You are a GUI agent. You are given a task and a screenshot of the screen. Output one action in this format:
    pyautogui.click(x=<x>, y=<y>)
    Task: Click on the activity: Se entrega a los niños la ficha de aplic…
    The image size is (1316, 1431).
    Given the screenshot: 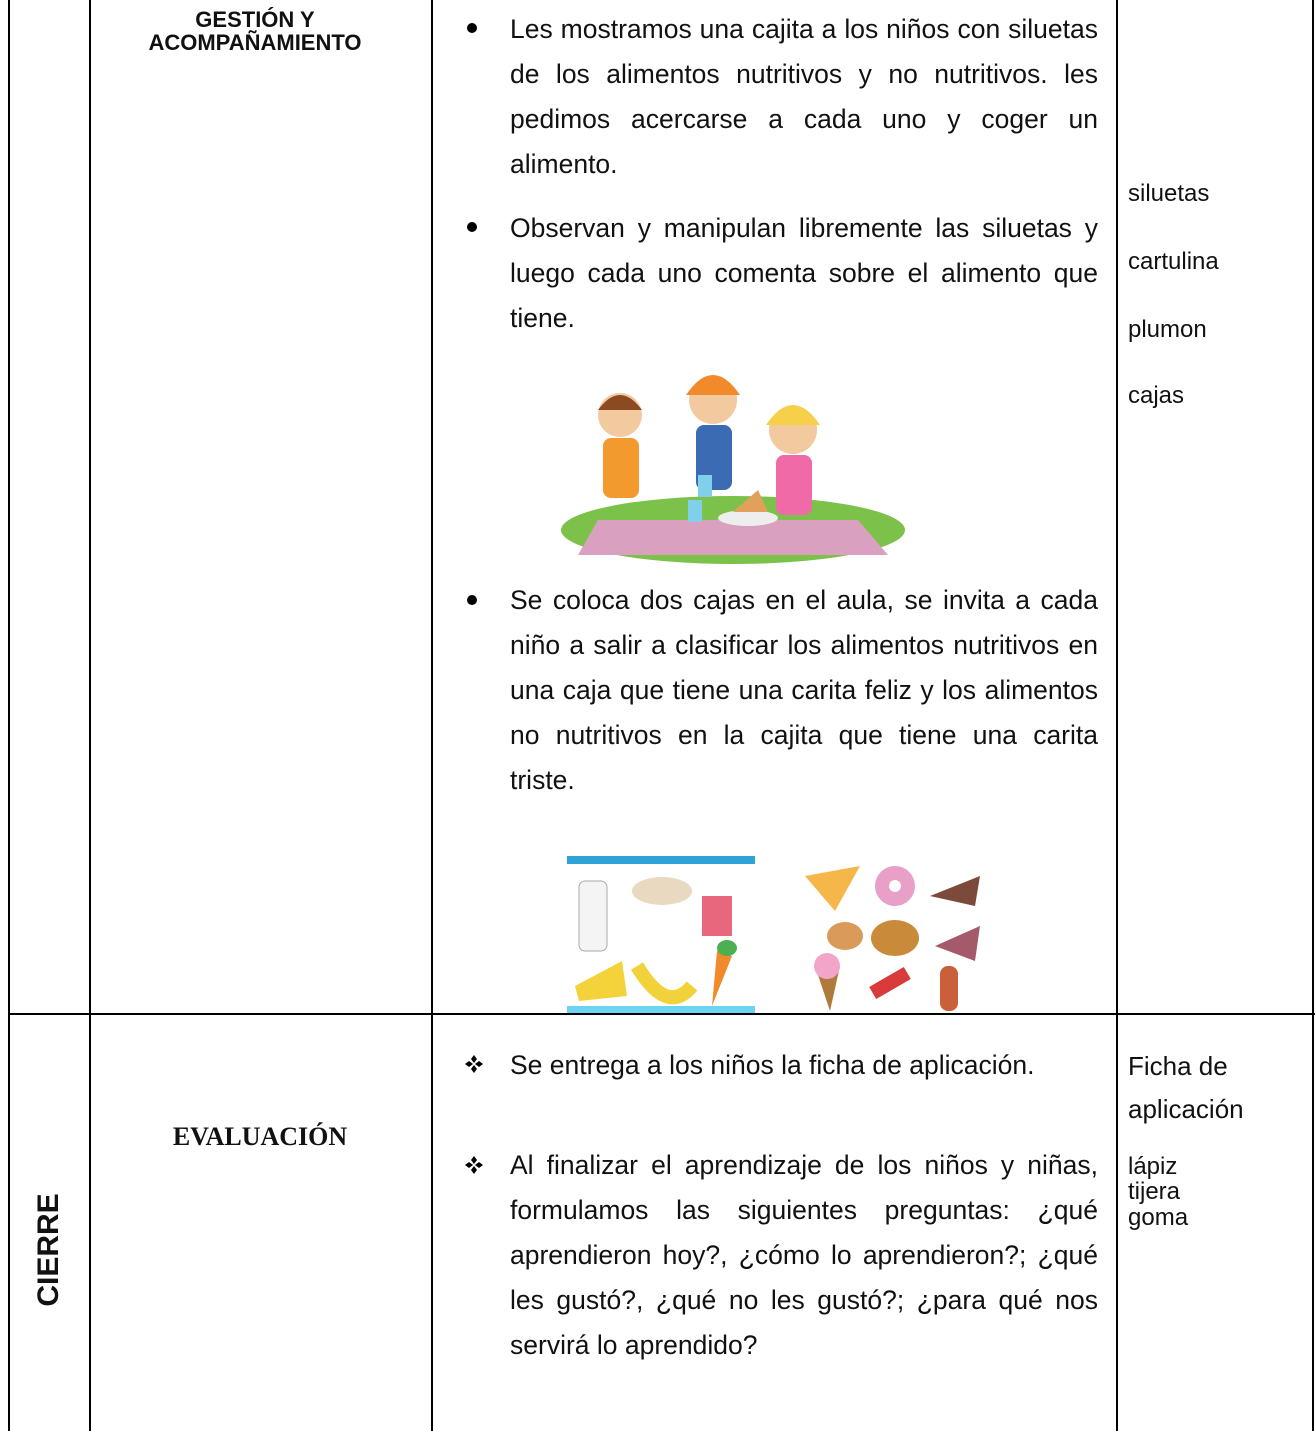 What is the action you would take?
    pyautogui.click(x=772, y=1065)
    